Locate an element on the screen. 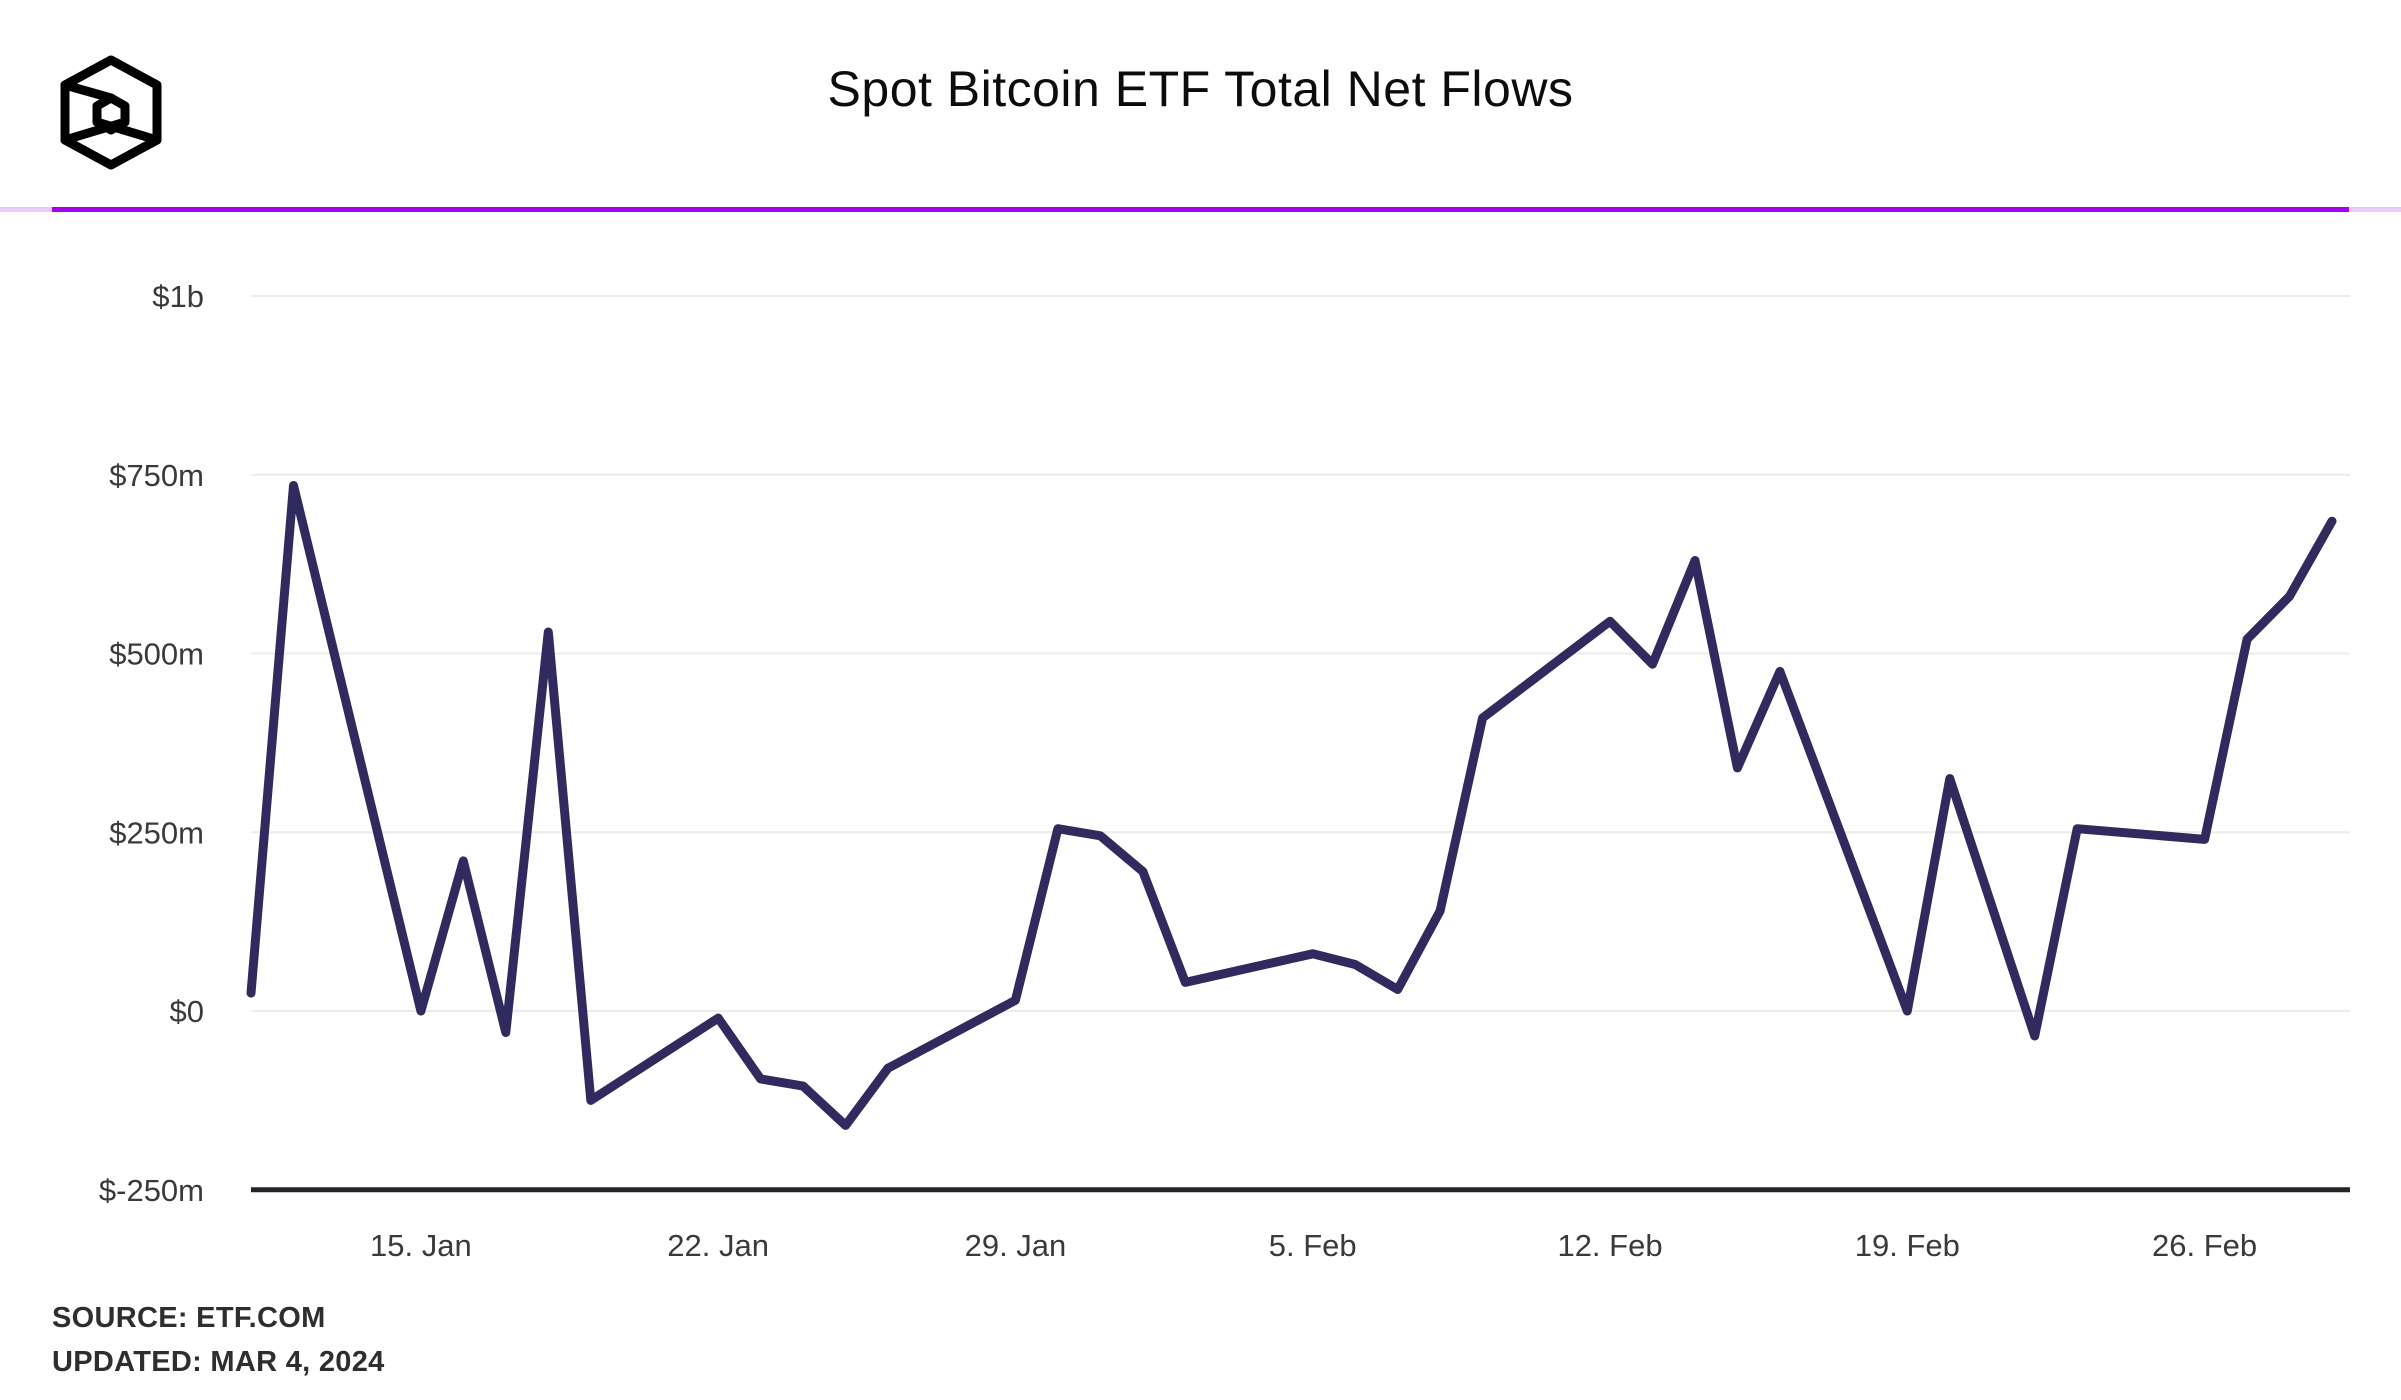  source-text: SOURCE: ETF.COM is located at coordinates (189, 1318).